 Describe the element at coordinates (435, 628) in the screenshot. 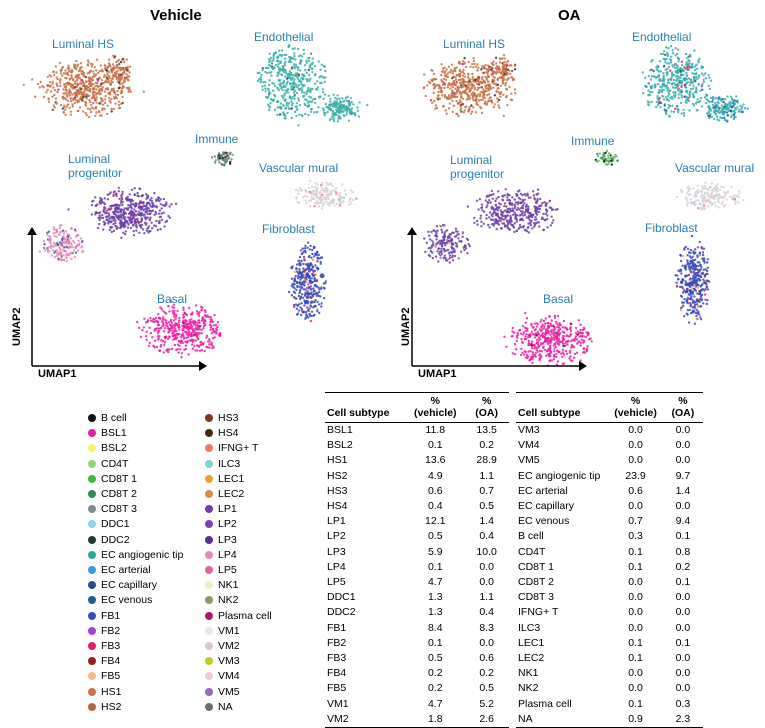

I see `cell-pct-vehicle: 8.4` at that location.